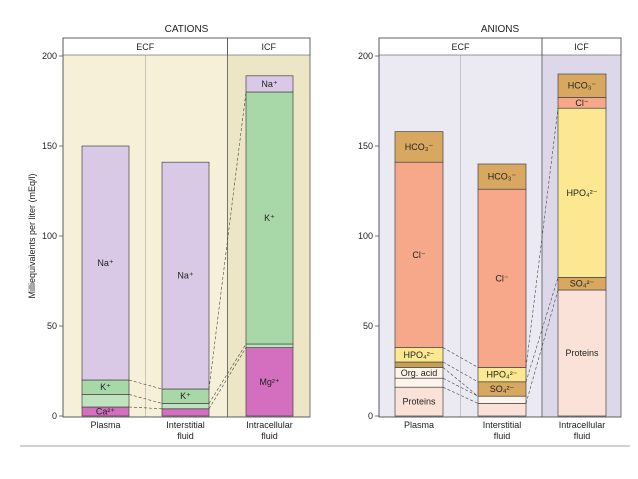  What do you see at coordinates (32, 235) in the screenshot?
I see `y-axis-label: Milliequivalents per liter (mEq/l)` at bounding box center [32, 235].